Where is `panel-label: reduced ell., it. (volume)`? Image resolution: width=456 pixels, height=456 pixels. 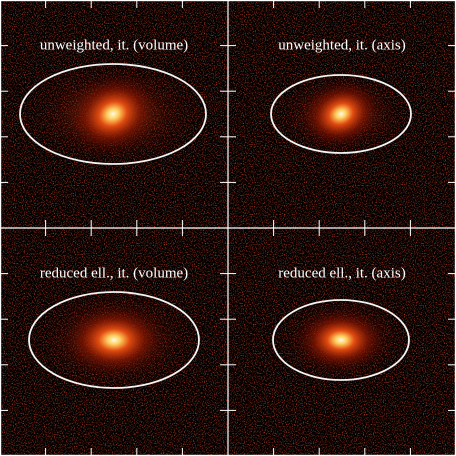
panel-label: reduced ell., it. (volume) is located at coordinates (114, 273).